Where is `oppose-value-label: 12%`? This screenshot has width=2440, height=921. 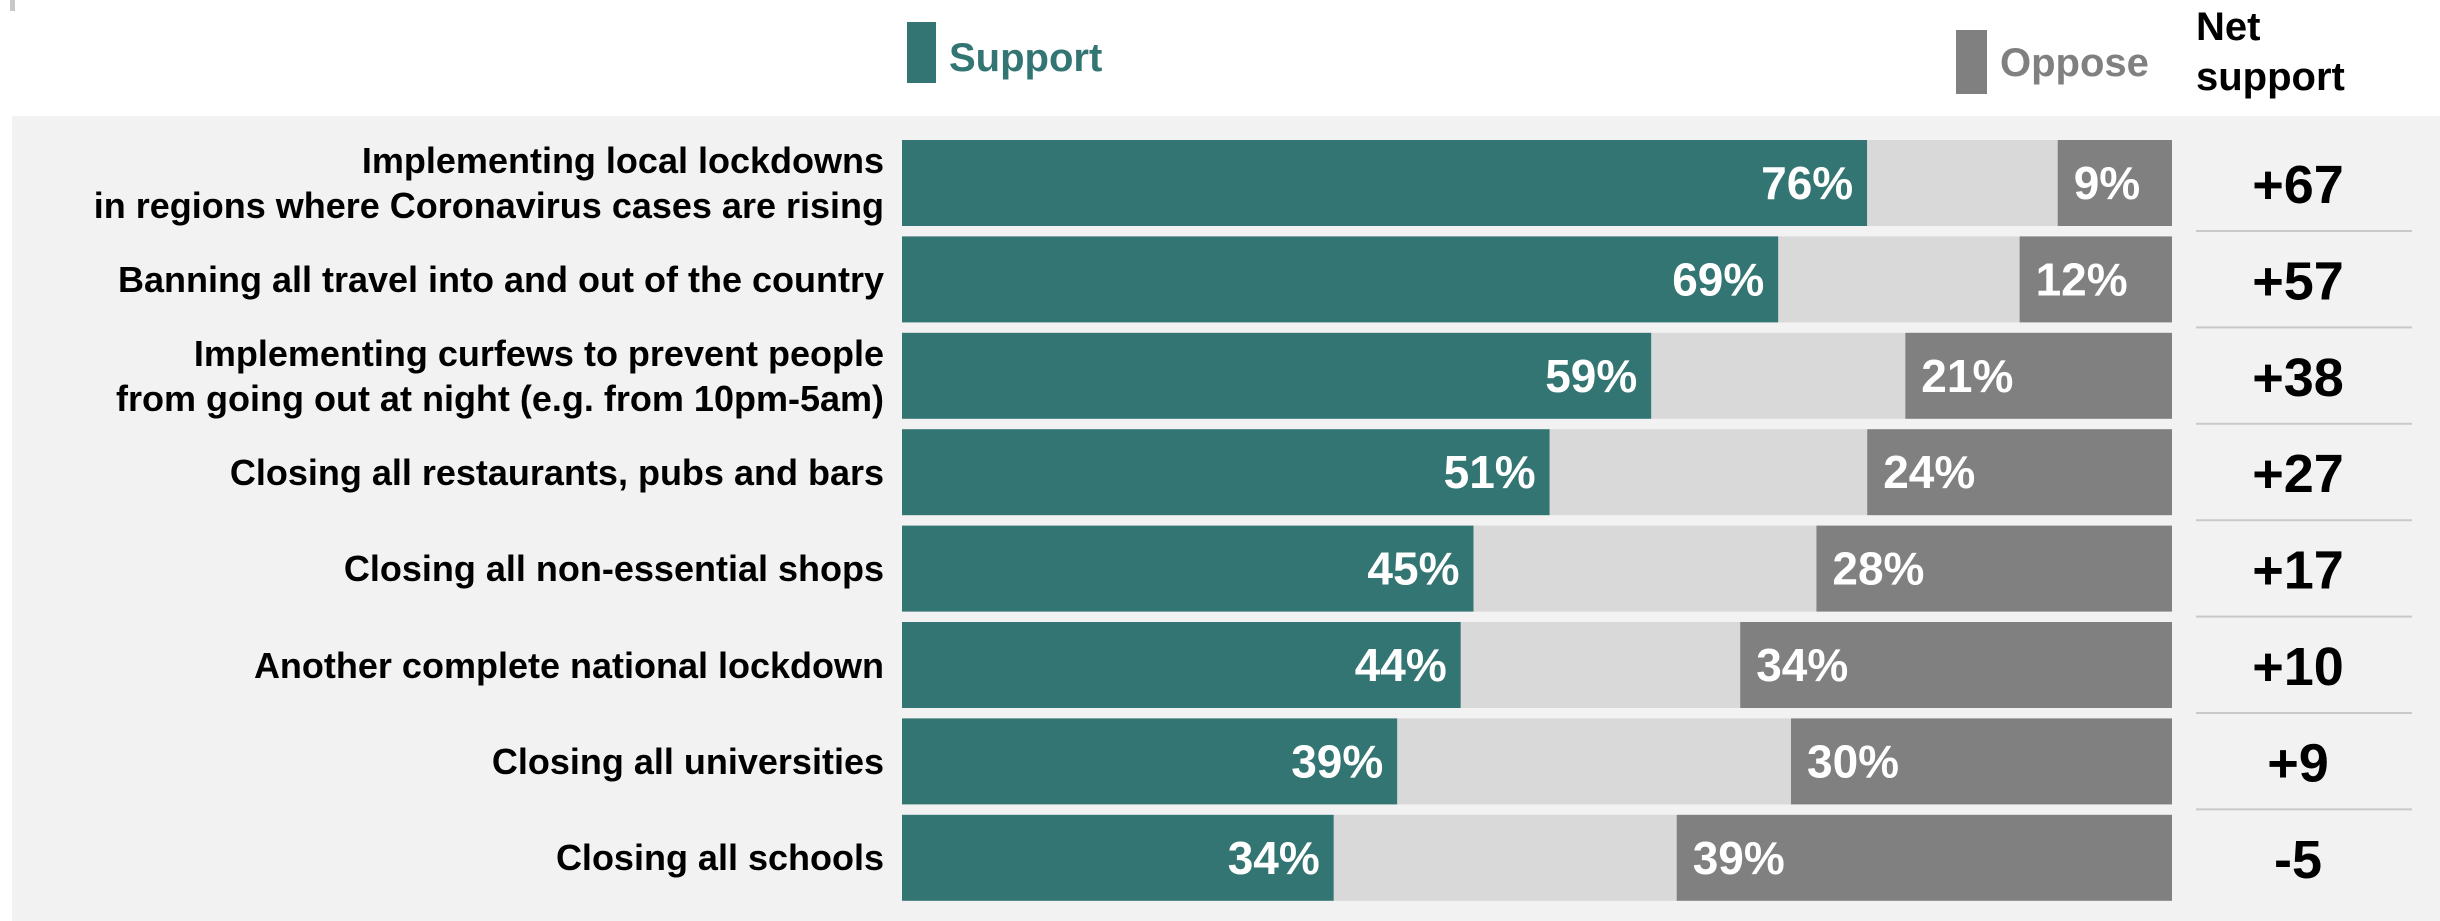 oppose-value-label: 12% is located at coordinates (2082, 279).